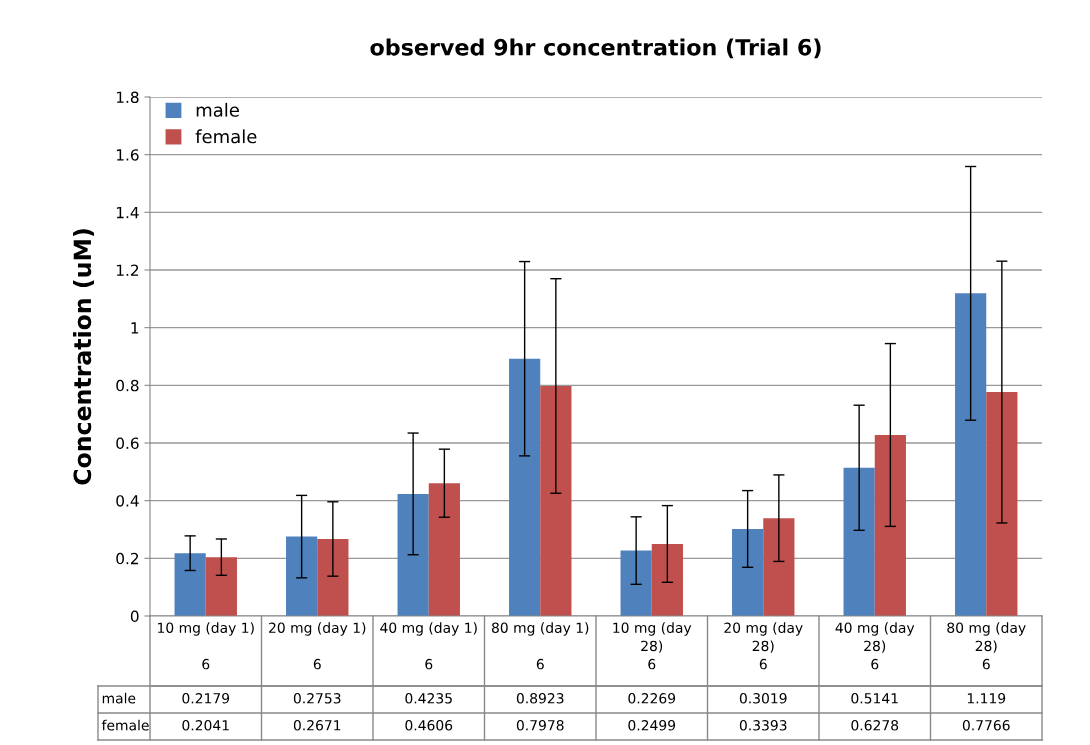 The width and height of the screenshot is (1090, 745). Describe the element at coordinates (206, 646) in the screenshot. I see `category-label: 10 mg (day 1) 6` at that location.